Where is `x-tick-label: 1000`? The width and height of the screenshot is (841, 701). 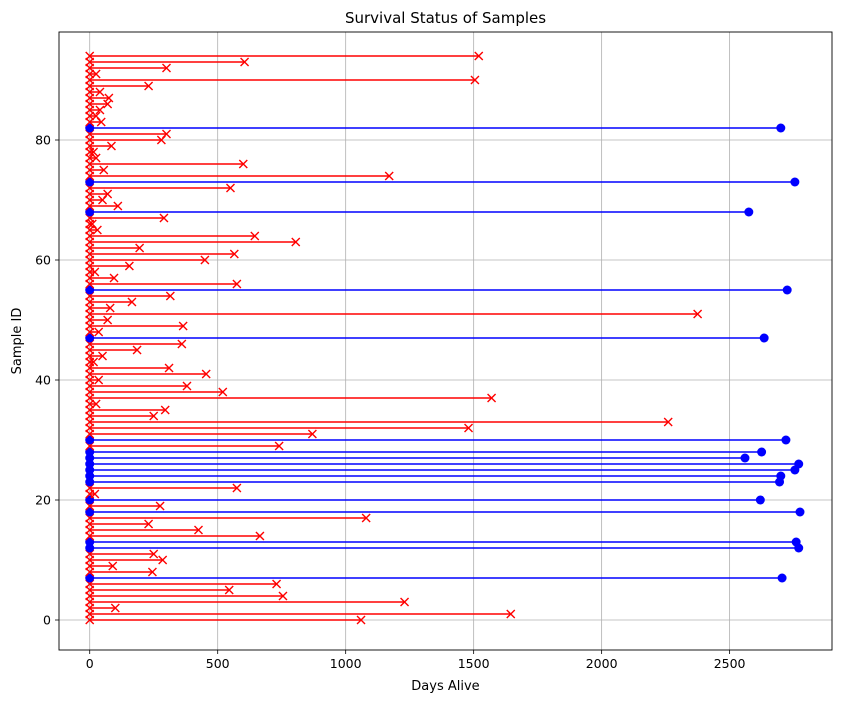
x-tick-label: 1000 is located at coordinates (346, 663).